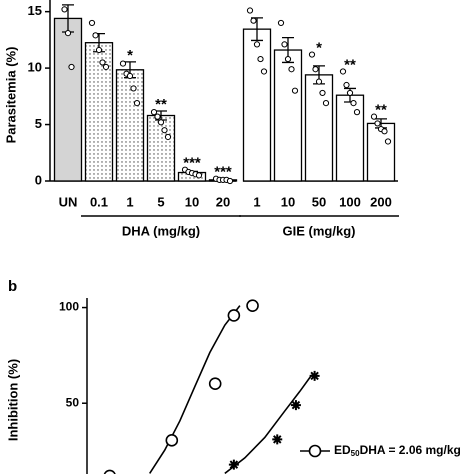  Describe the element at coordinates (38, 123) in the screenshot. I see `y-tick-label: 5` at that location.